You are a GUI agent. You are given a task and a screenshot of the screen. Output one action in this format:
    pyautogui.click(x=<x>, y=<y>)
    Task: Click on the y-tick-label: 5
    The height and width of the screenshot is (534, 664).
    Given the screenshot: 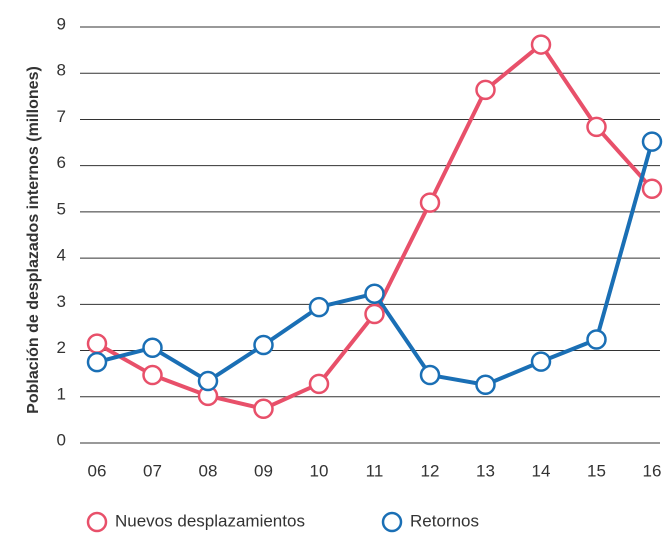 What is the action you would take?
    pyautogui.click(x=61, y=208)
    